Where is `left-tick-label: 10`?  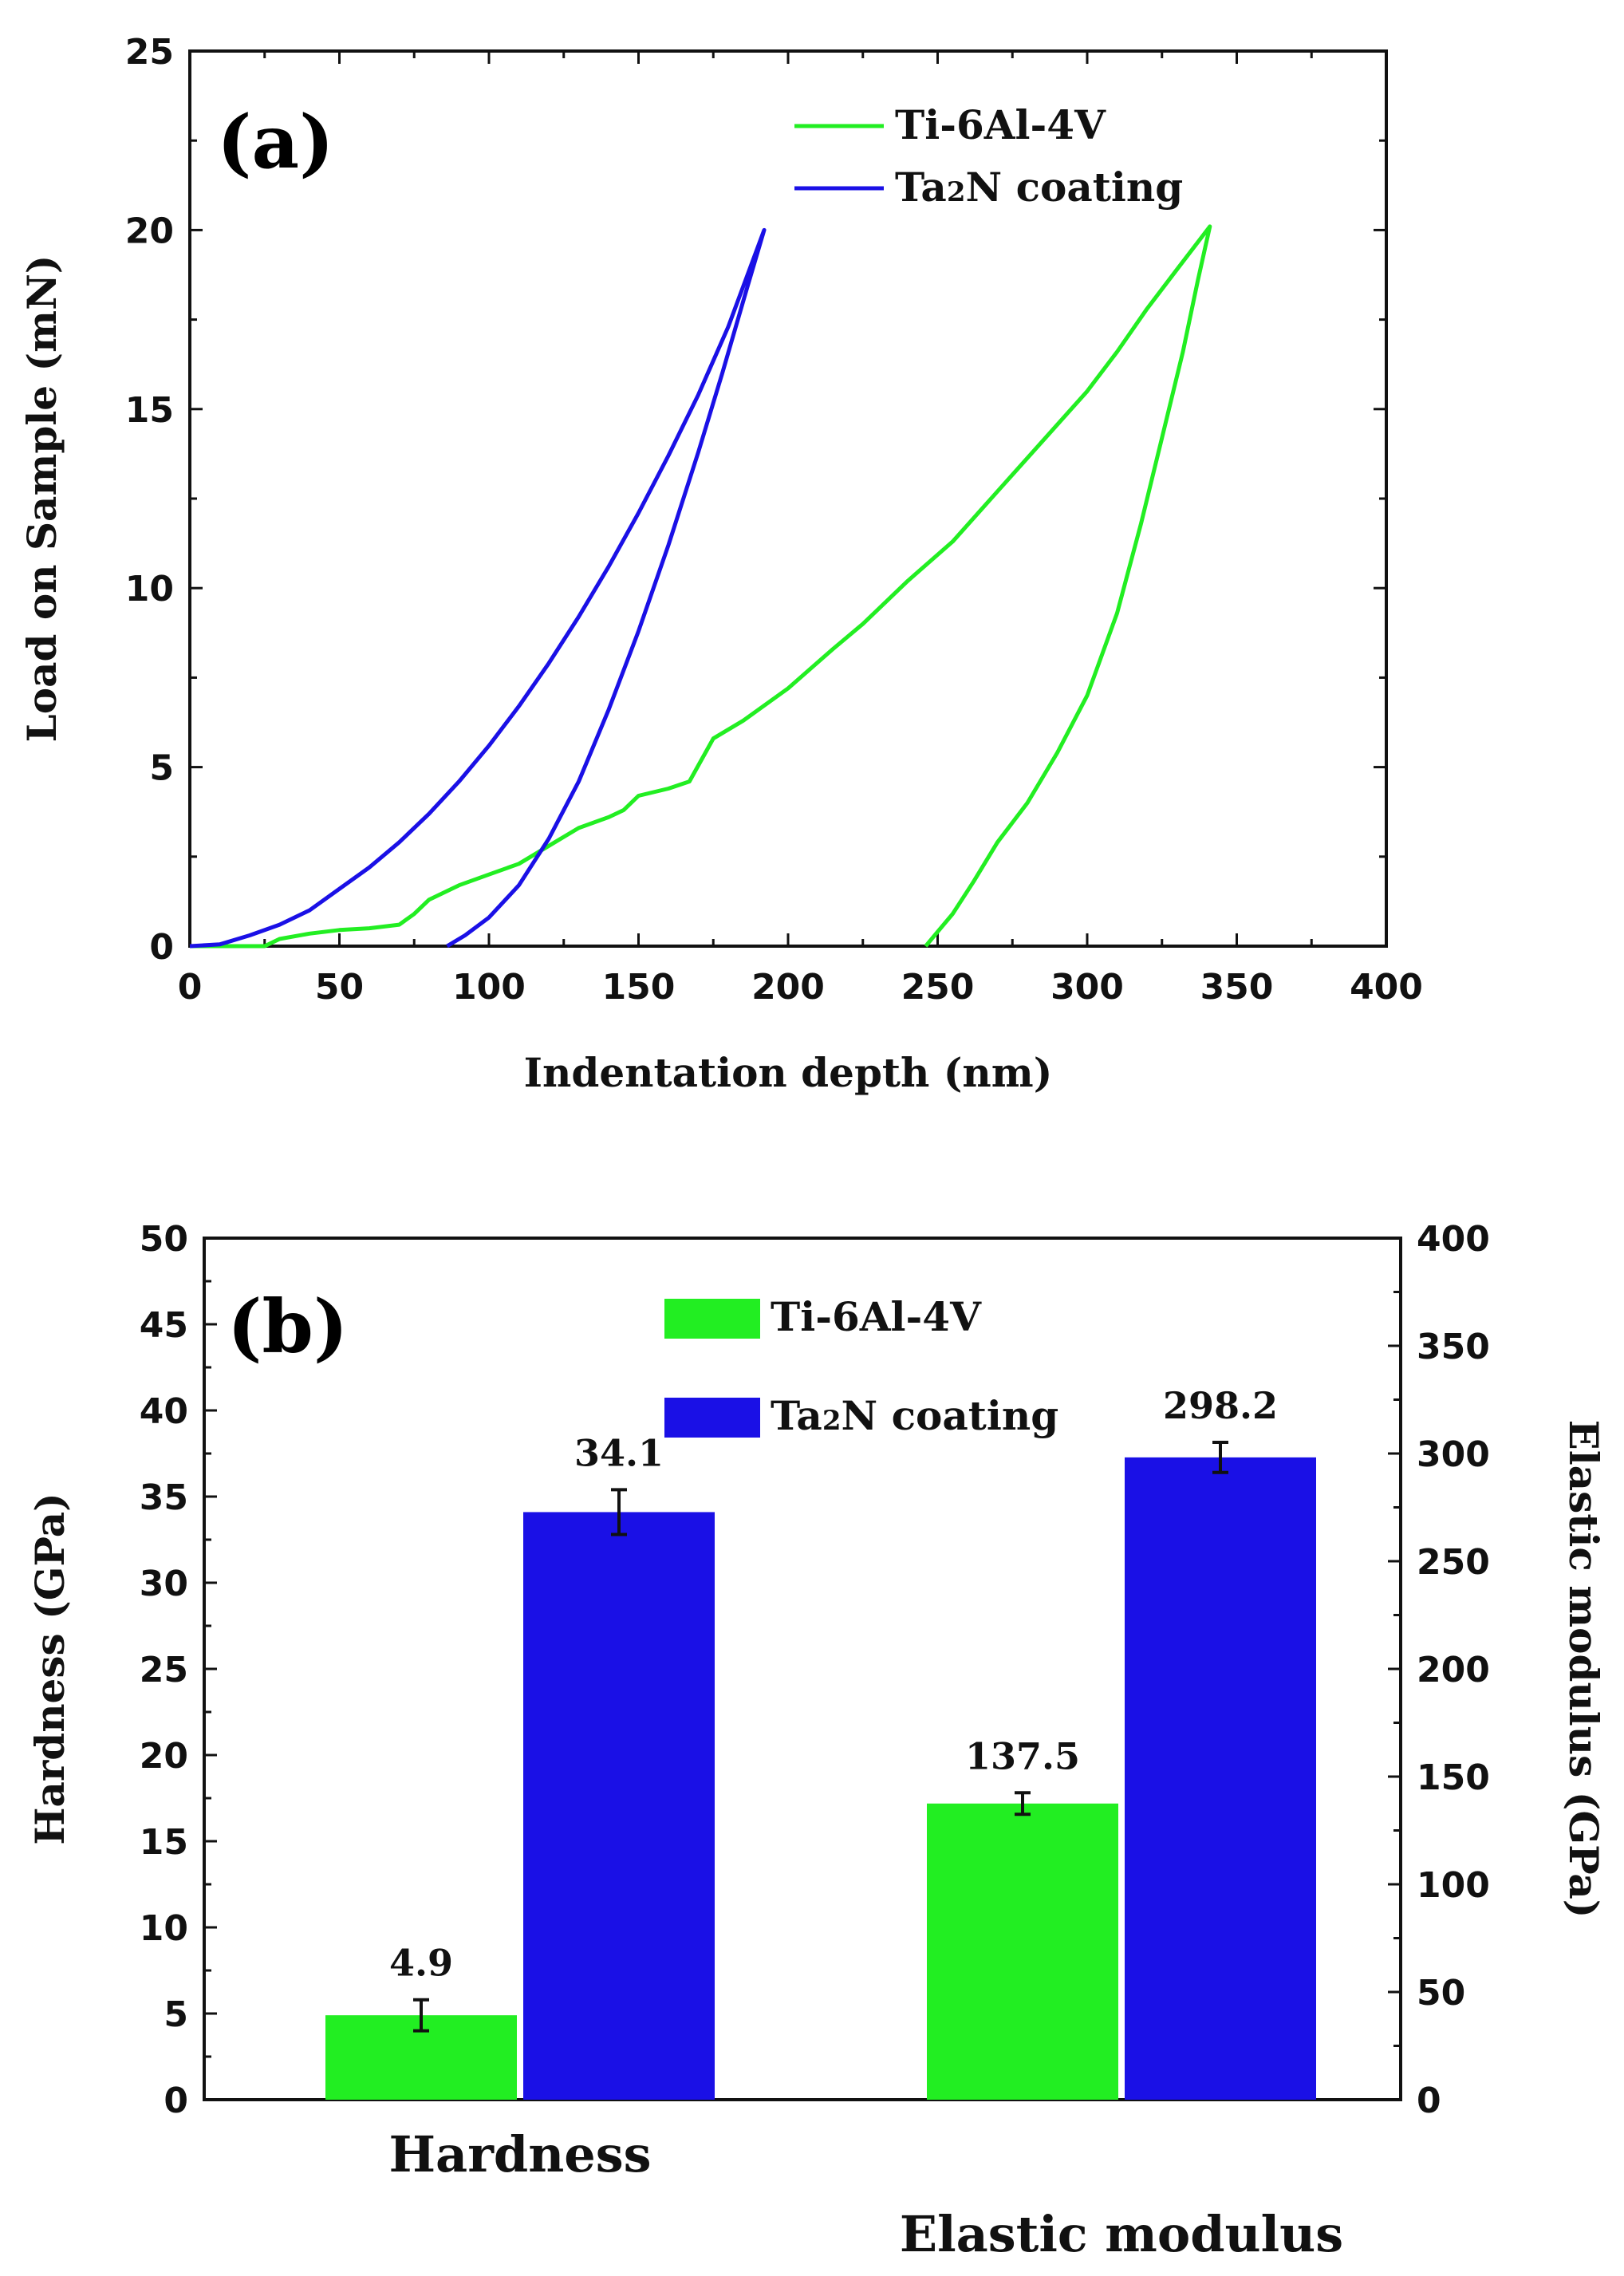 left-tick-label: 10 is located at coordinates (164, 1928).